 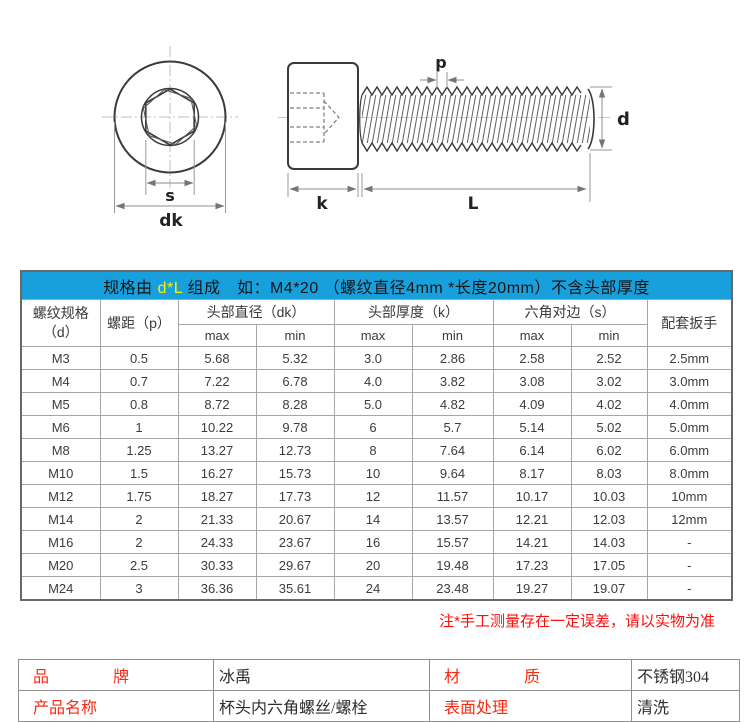 I want to click on spec-row: M10 1.5 16.27 15.73 10 9.64 8.17 8.03 8.0mm, so click(x=376, y=473).